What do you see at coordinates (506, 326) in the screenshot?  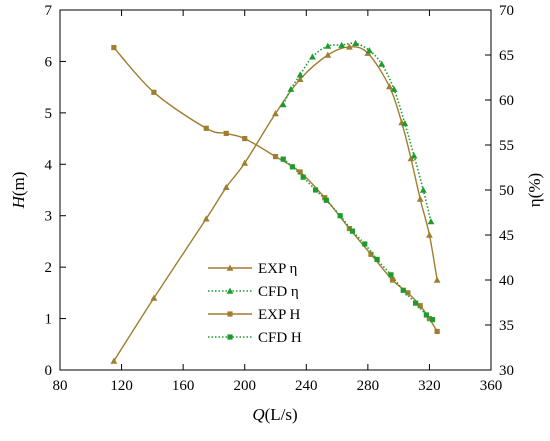 I see `y-right-tick-label: 35` at bounding box center [506, 326].